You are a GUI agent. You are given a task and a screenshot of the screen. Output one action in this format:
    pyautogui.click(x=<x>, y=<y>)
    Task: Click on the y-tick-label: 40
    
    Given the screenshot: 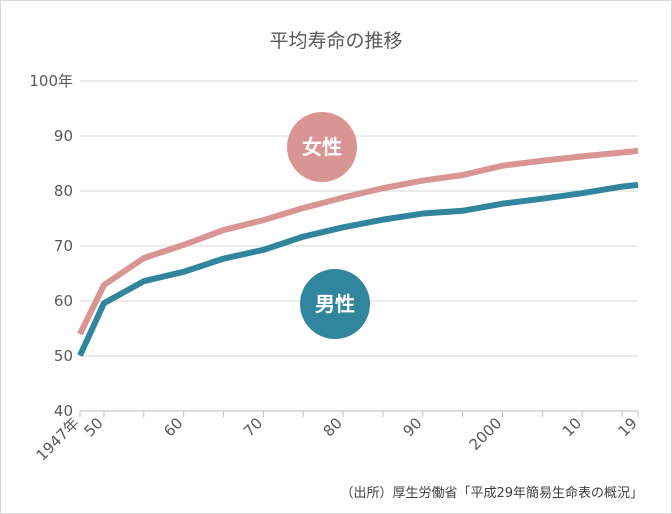 What is the action you would take?
    pyautogui.click(x=63, y=411)
    